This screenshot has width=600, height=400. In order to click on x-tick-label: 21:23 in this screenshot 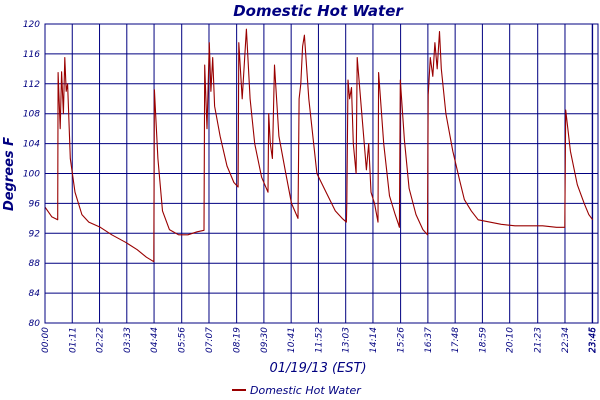, I will do `click(539, 340)`.